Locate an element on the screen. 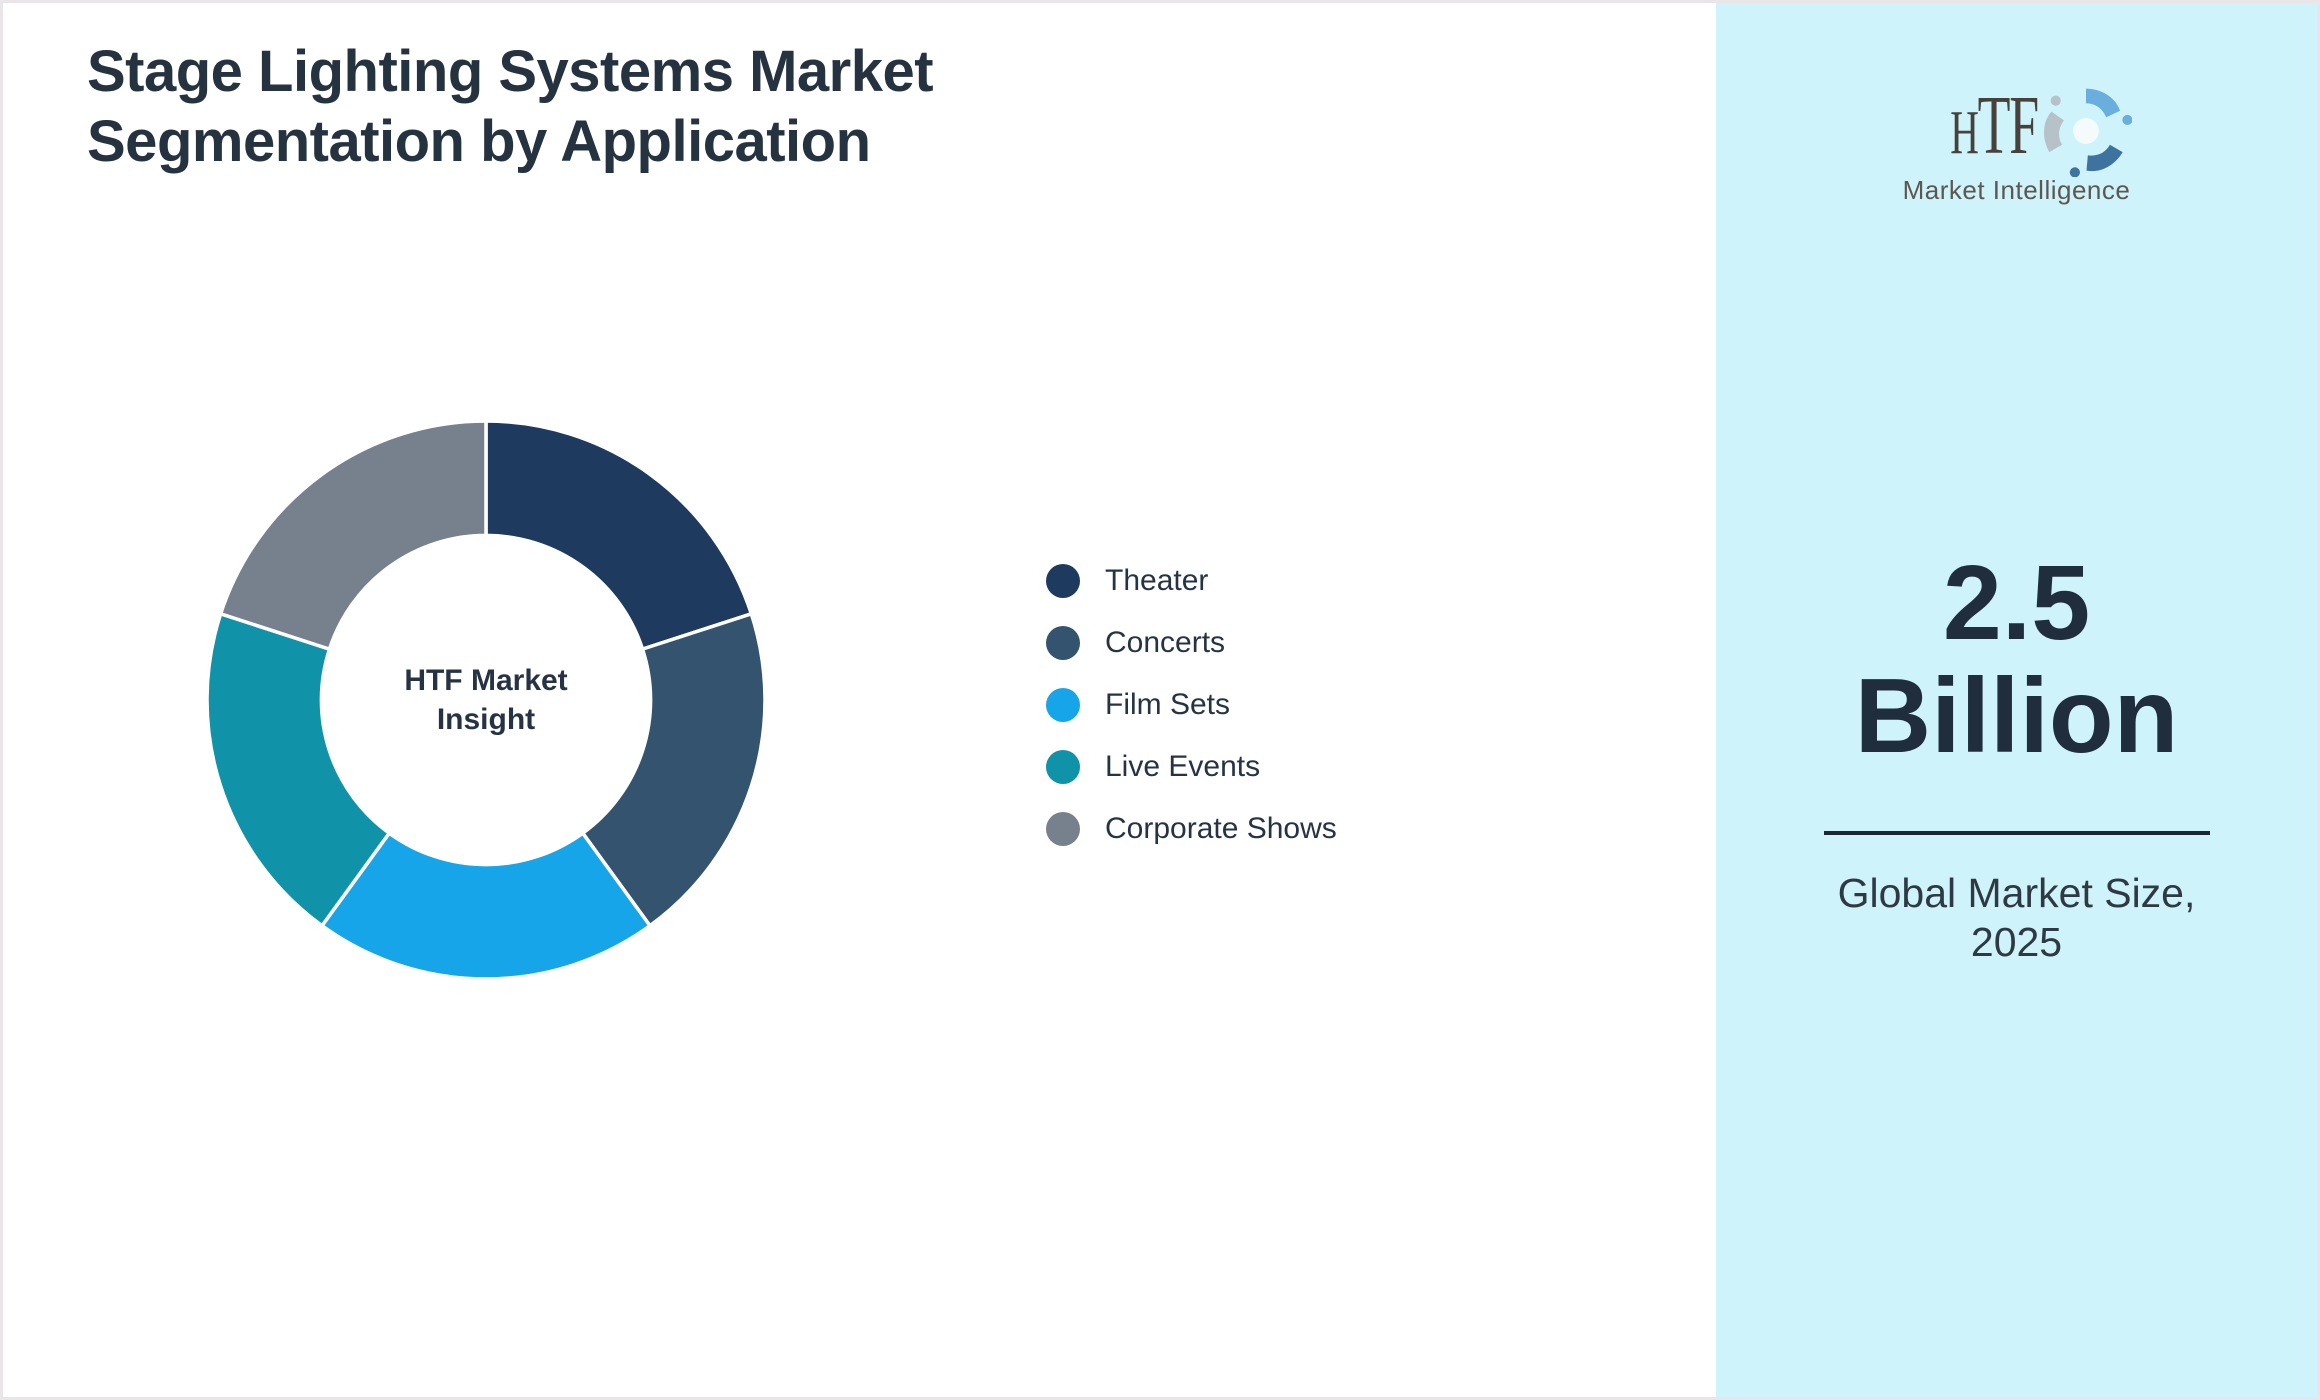  donut-slice-theater is located at coordinates (619, 535).